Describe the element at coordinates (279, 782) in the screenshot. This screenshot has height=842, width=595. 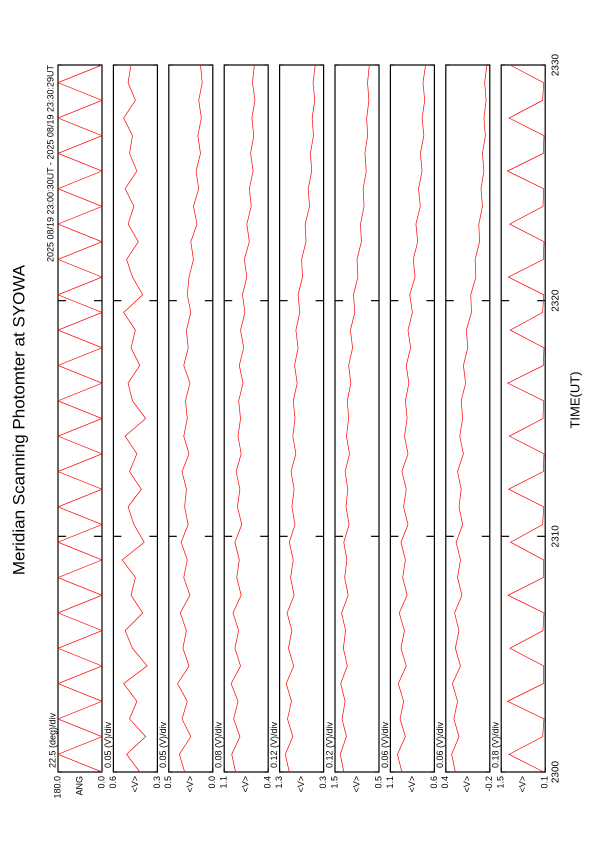
I see `y-tick-label: 1.3` at that location.